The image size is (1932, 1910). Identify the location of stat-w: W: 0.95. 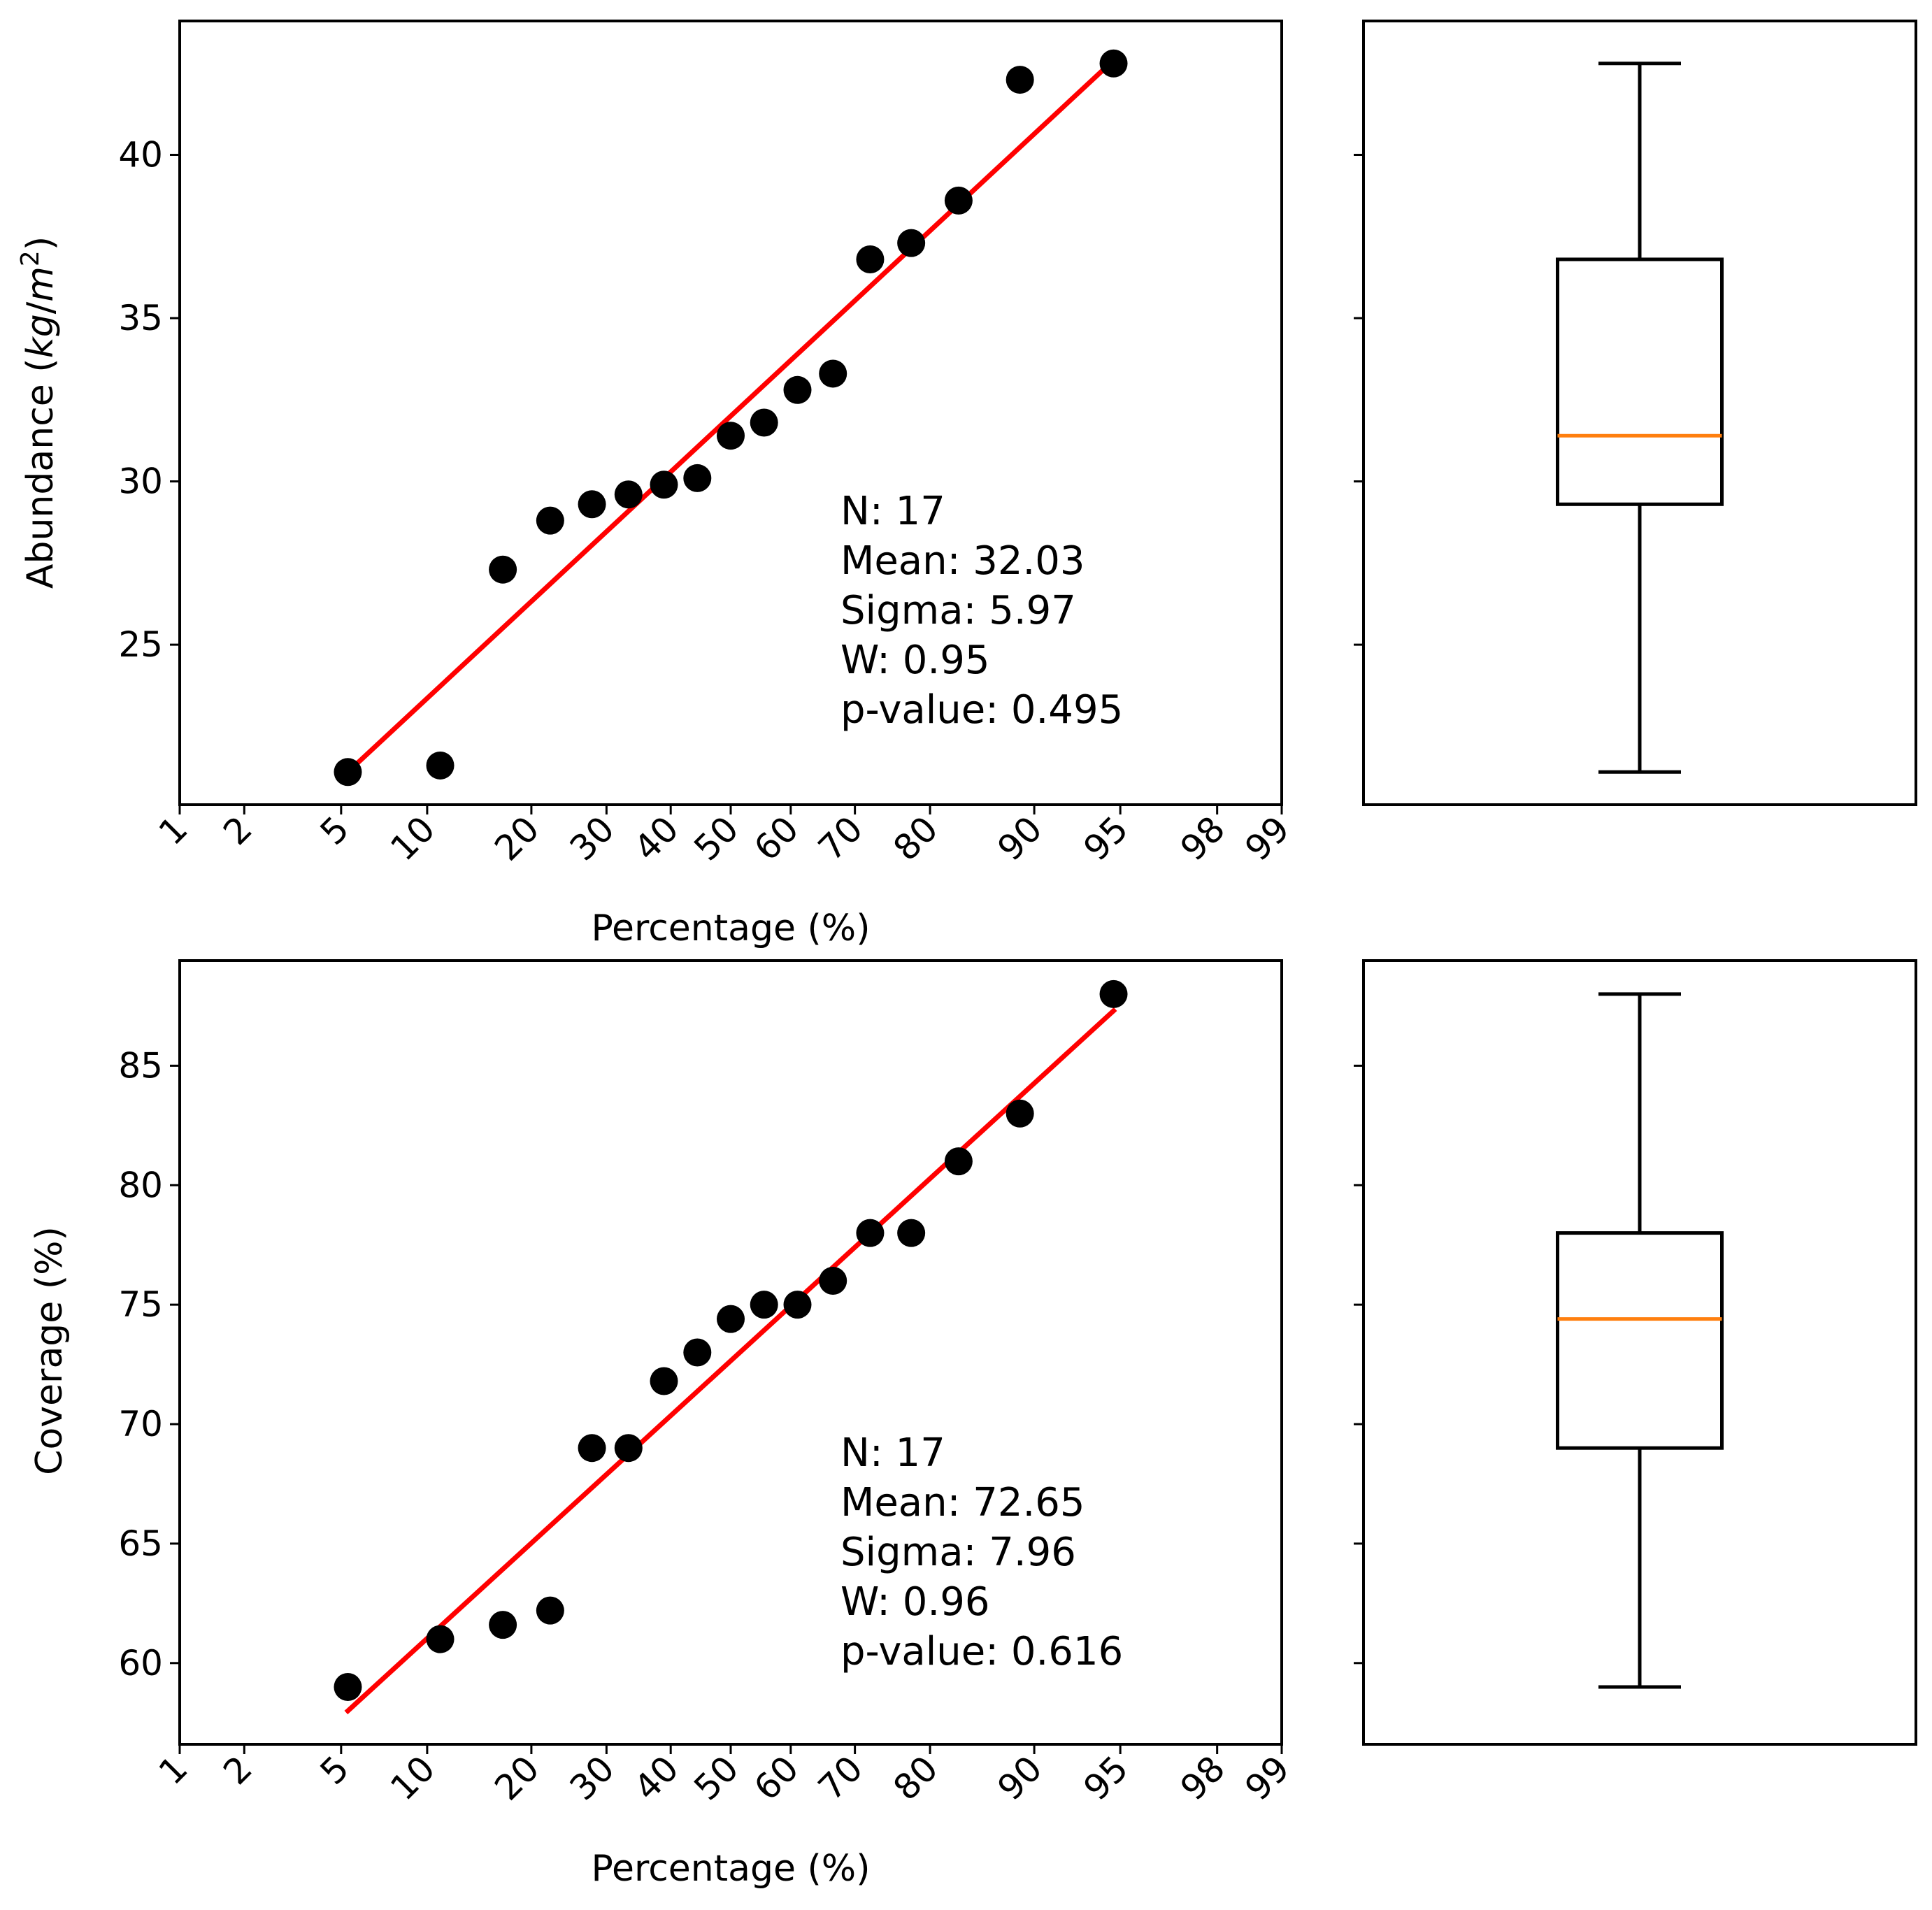
(914, 660).